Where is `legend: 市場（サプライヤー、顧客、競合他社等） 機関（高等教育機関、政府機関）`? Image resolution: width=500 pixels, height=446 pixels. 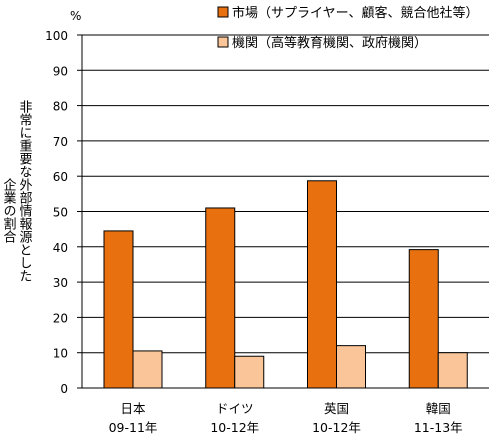
legend: 市場（サプライヤー、顧客、競合他社等） 機関（高等教育機関、政府機関） is located at coordinates (347, 28).